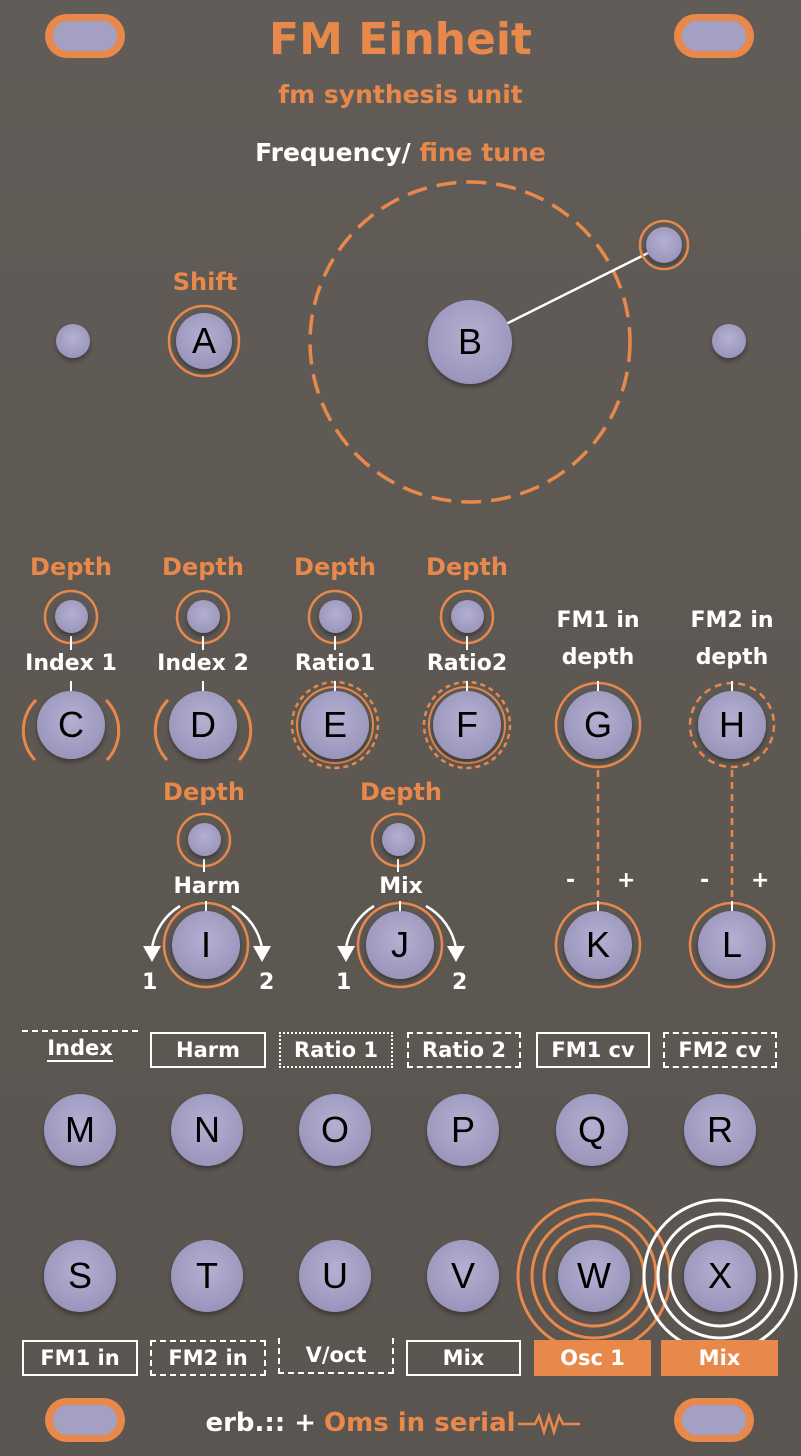 This screenshot has height=1456, width=801. What do you see at coordinates (398, 839) in the screenshot?
I see `mix-depth-trimmer` at bounding box center [398, 839].